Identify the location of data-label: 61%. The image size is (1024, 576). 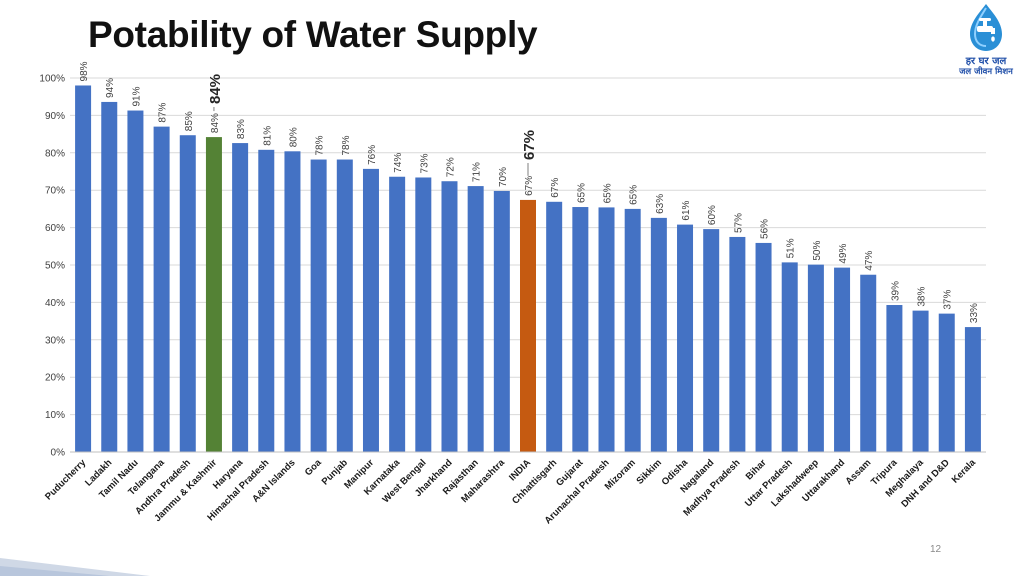
(686, 210).